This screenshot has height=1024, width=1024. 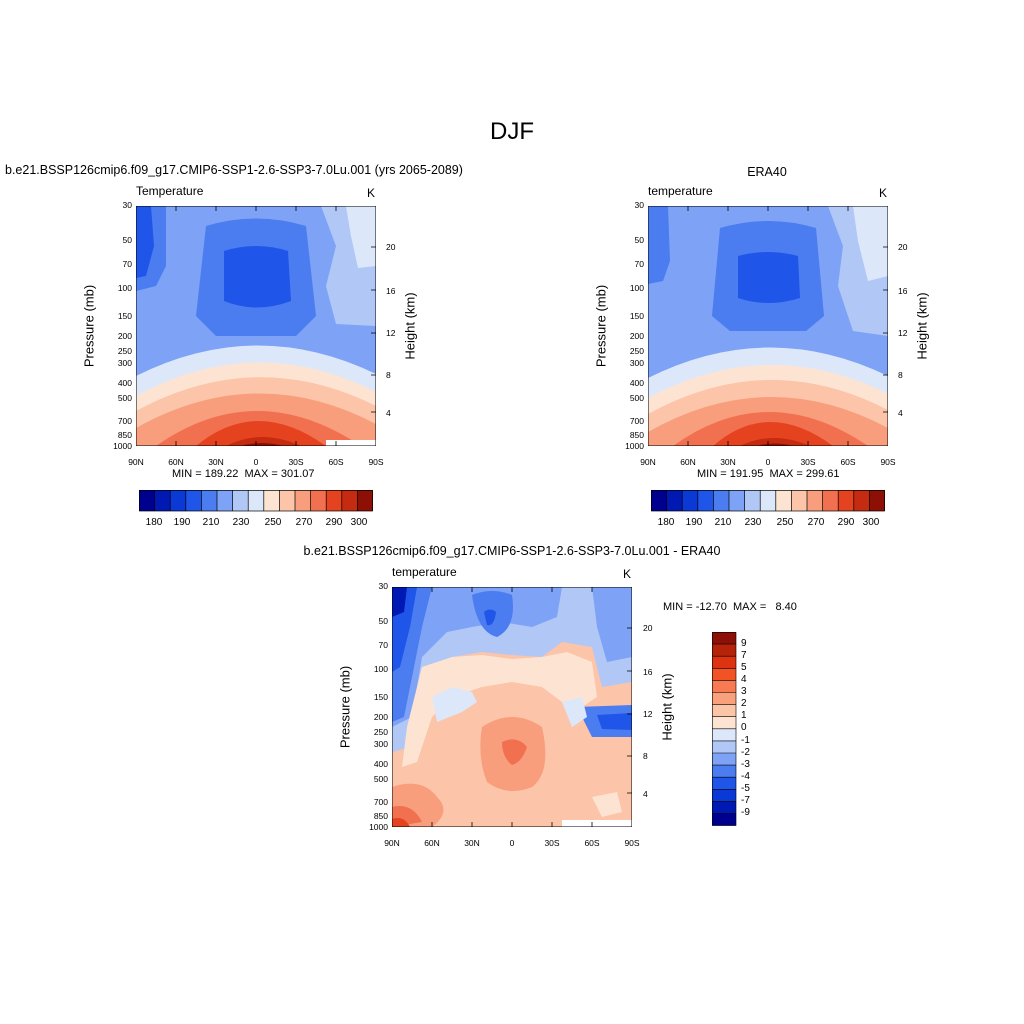 What do you see at coordinates (744, 643) in the screenshot?
I see `panel3-cb-label-9: 9` at bounding box center [744, 643].